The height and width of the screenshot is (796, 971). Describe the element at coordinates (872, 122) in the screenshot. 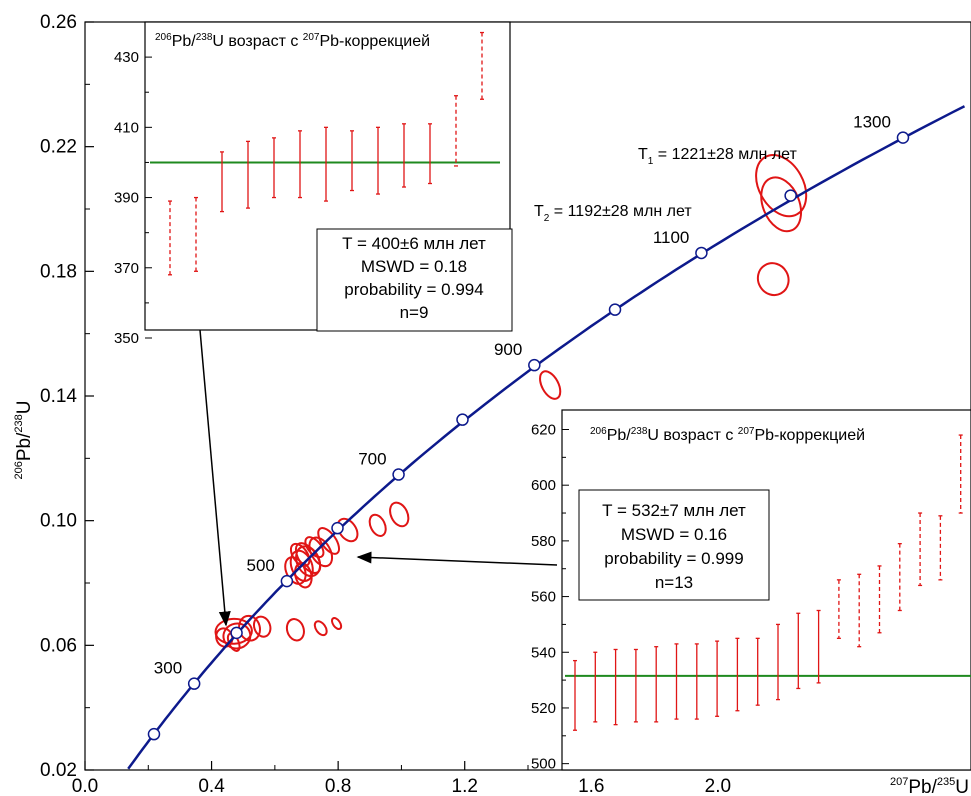

I see `concordia-age-label: 1300` at that location.